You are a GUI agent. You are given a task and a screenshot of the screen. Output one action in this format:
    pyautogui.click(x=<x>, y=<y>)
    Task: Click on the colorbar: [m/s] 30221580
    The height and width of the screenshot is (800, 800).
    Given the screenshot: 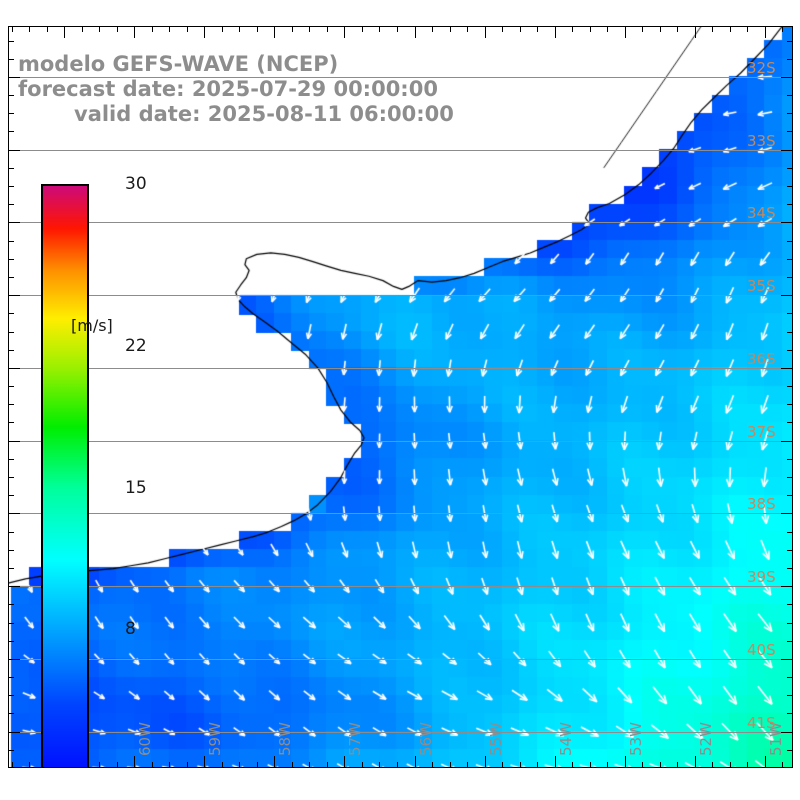 What is the action you would take?
    pyautogui.click(x=94, y=471)
    